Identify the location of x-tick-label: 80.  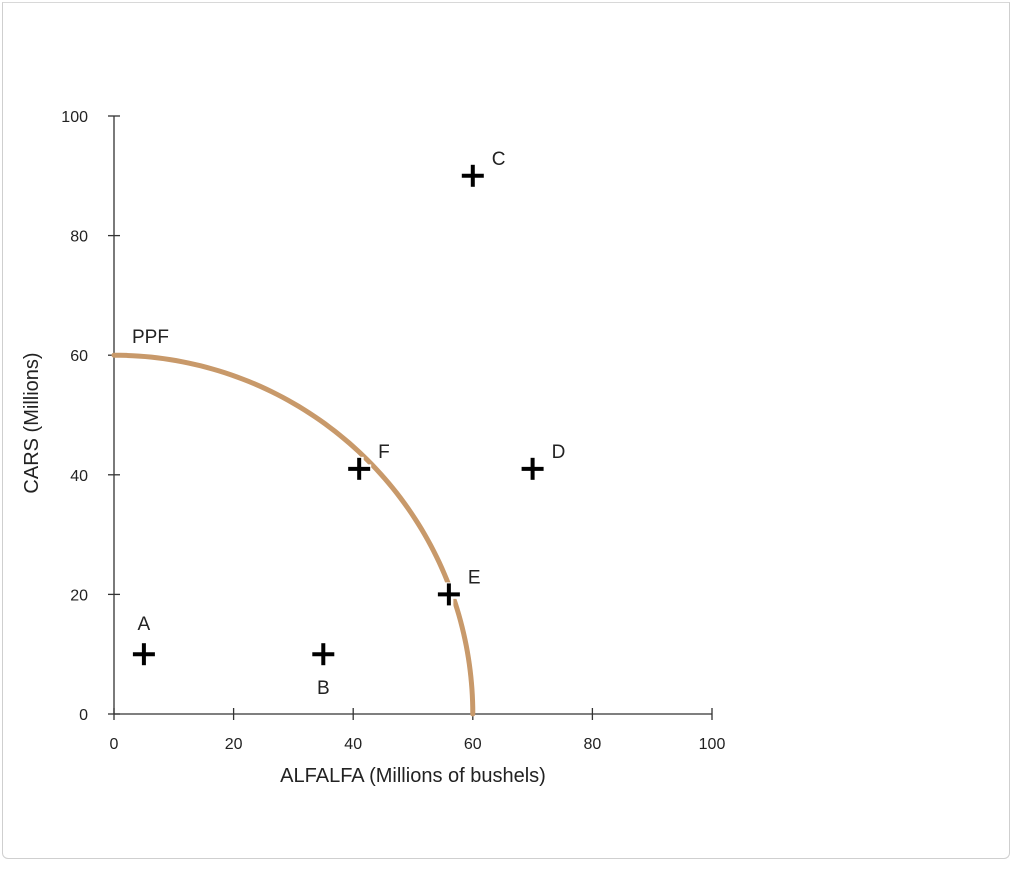
(593, 744).